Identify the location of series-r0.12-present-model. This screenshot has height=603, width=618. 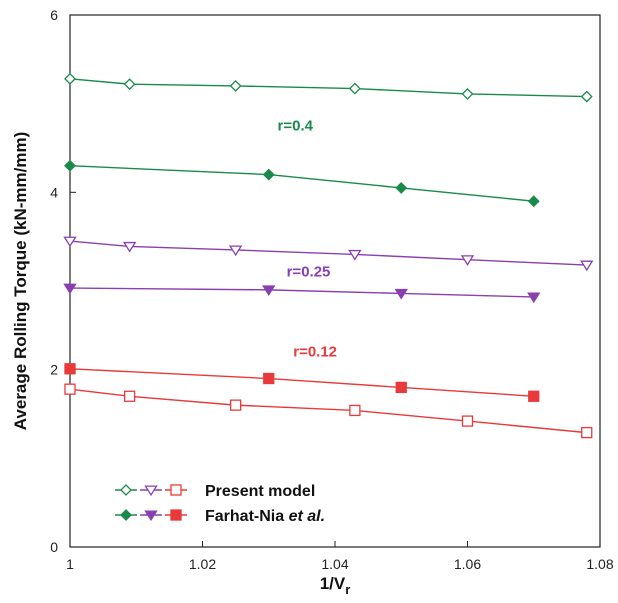
(328, 411).